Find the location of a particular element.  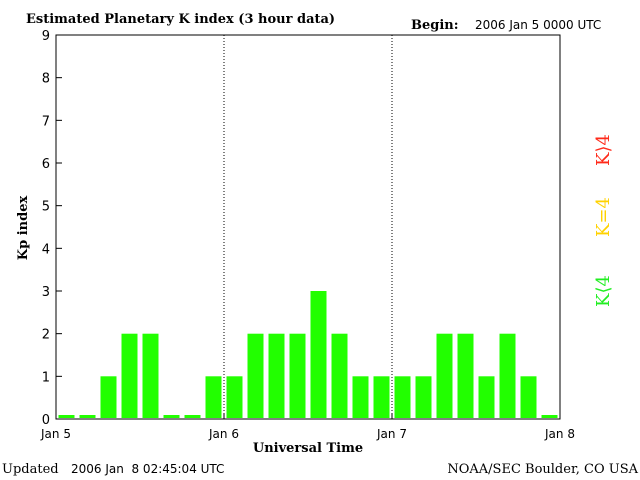

y-tick-label: 7 is located at coordinates (46, 121).